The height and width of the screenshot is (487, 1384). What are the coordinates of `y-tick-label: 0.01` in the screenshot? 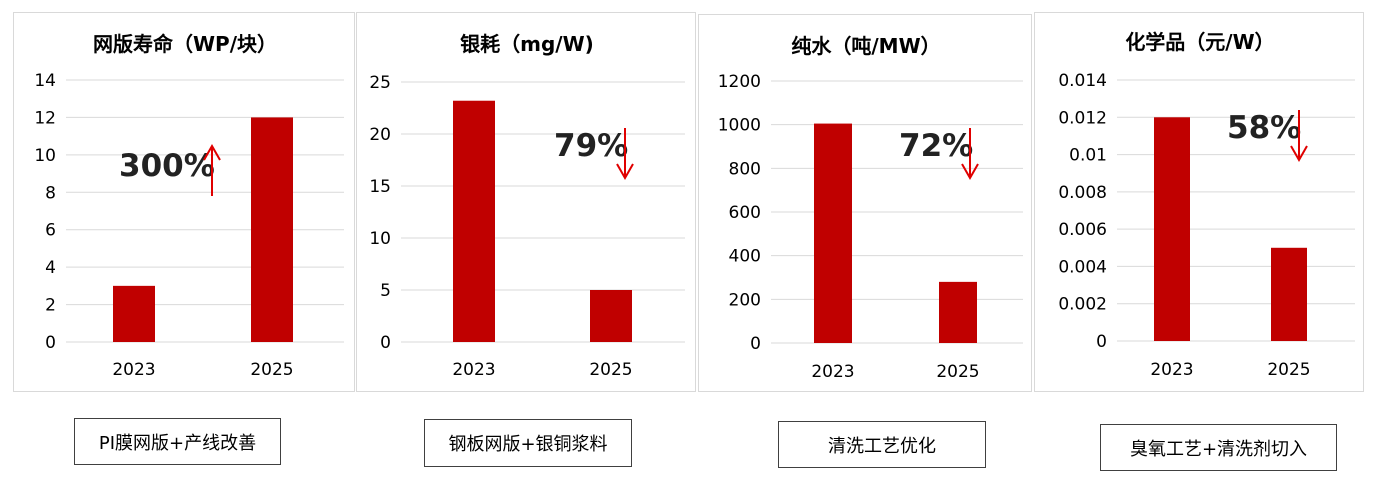 It's located at (1088, 156).